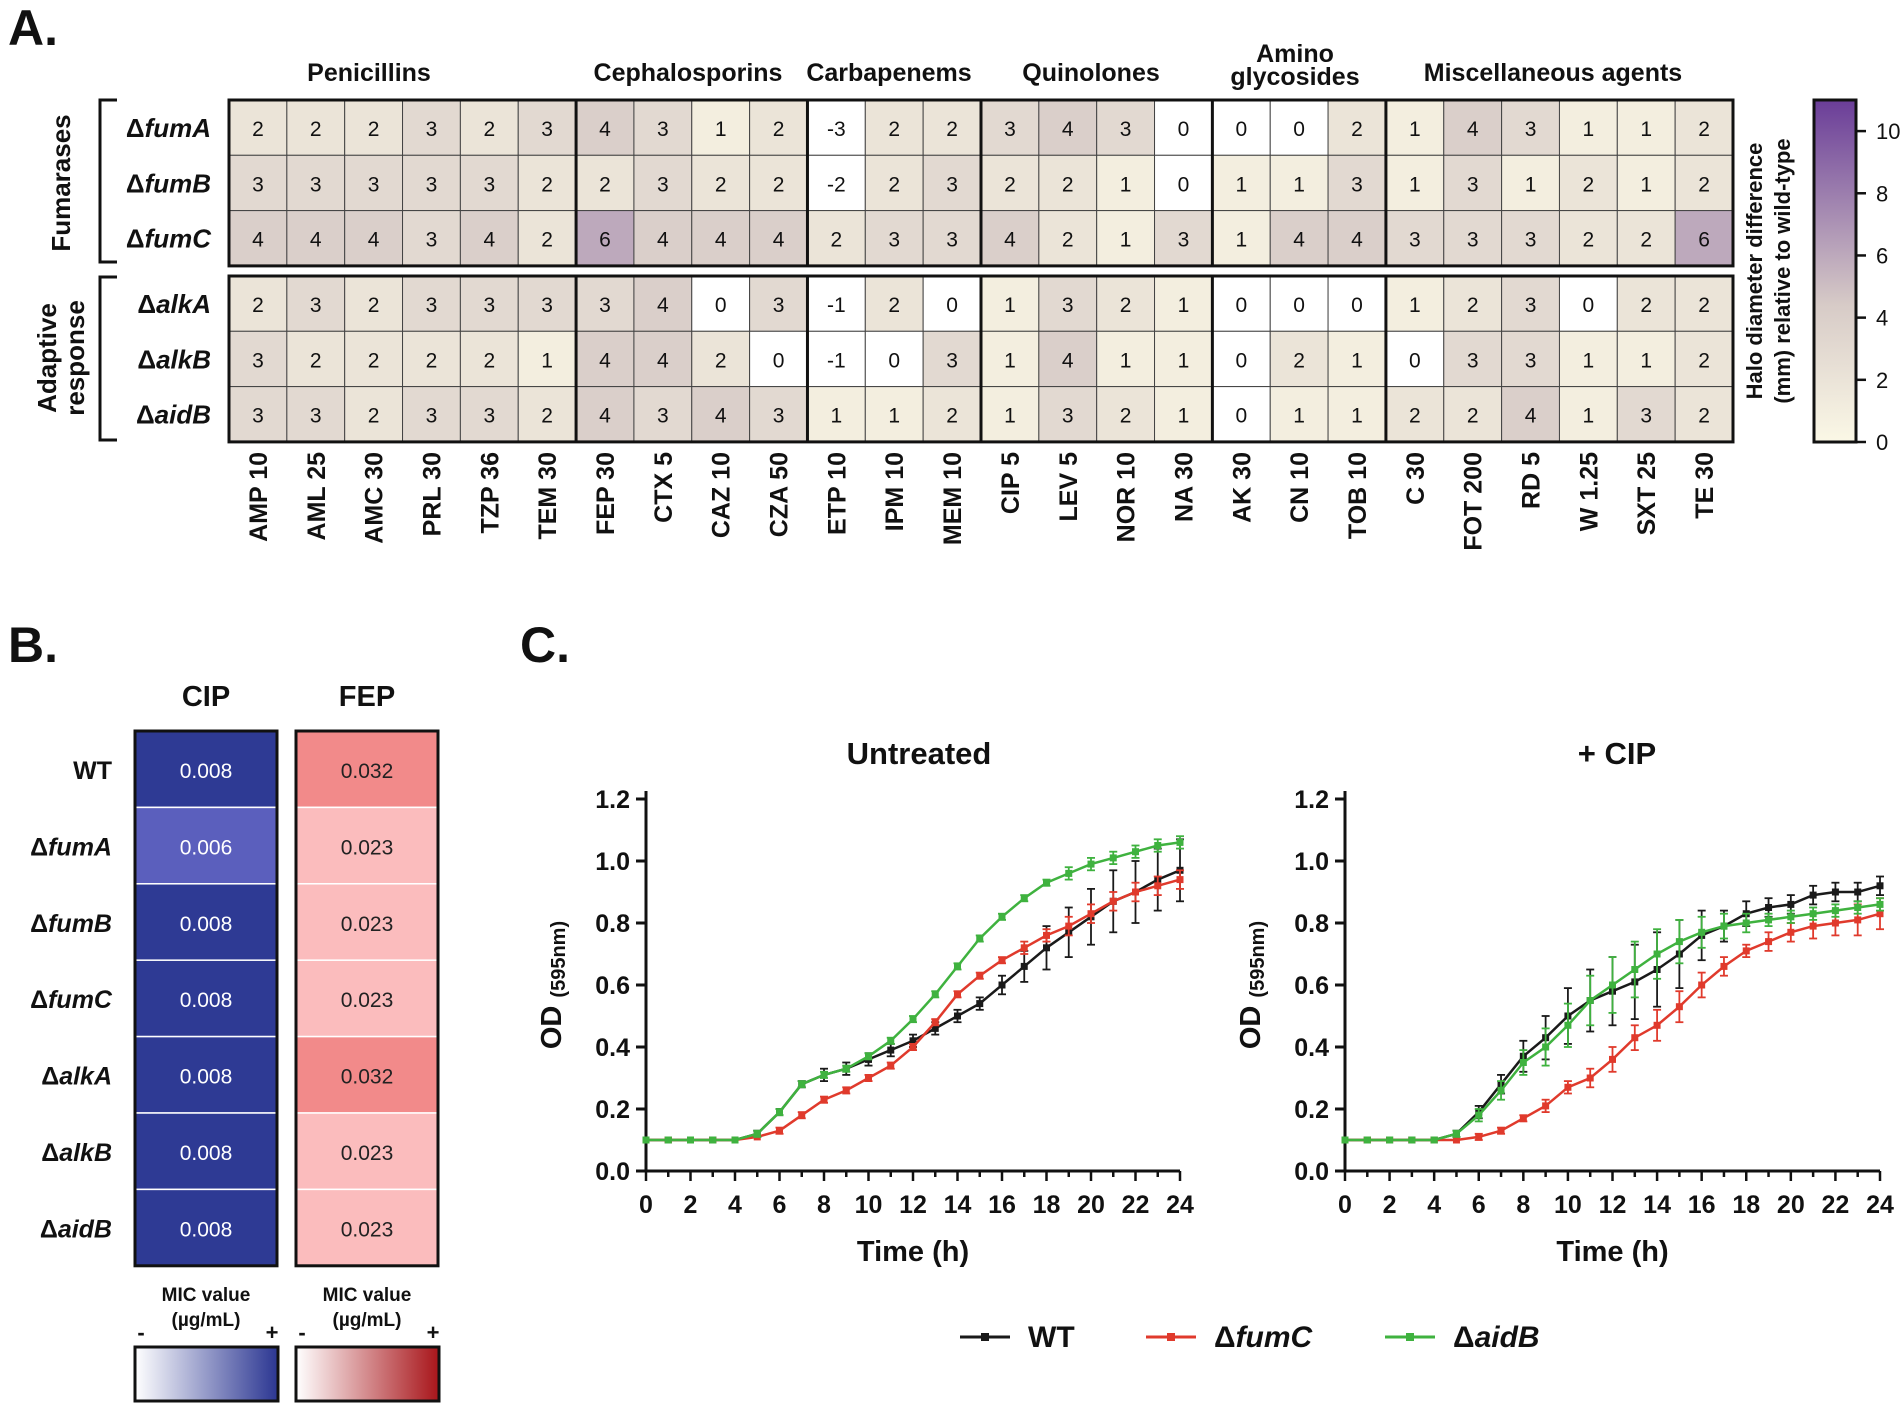 The image size is (1902, 1411). What do you see at coordinates (1882, 318) in the screenshot?
I see `colorbar-tick-label: 4` at bounding box center [1882, 318].